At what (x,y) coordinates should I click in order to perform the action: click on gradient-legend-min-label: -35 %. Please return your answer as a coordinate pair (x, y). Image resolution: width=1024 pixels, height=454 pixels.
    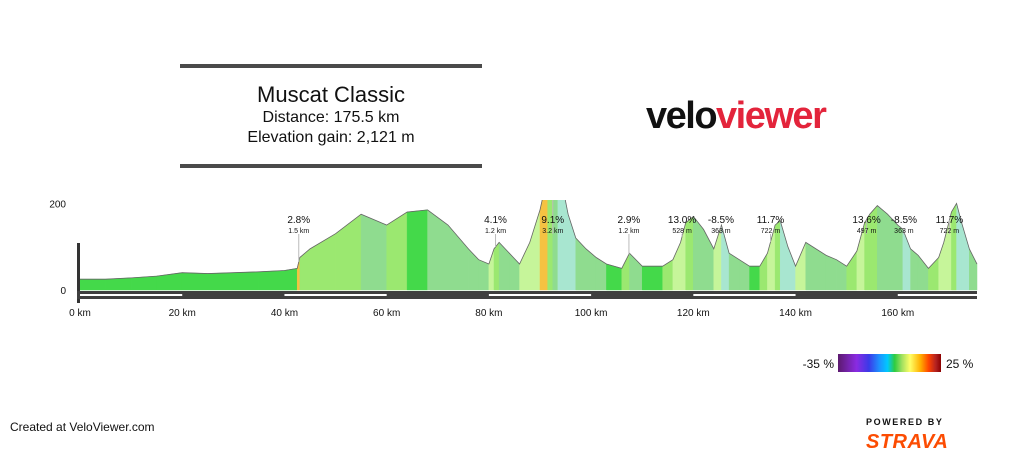
    Looking at the image, I should click on (818, 364).